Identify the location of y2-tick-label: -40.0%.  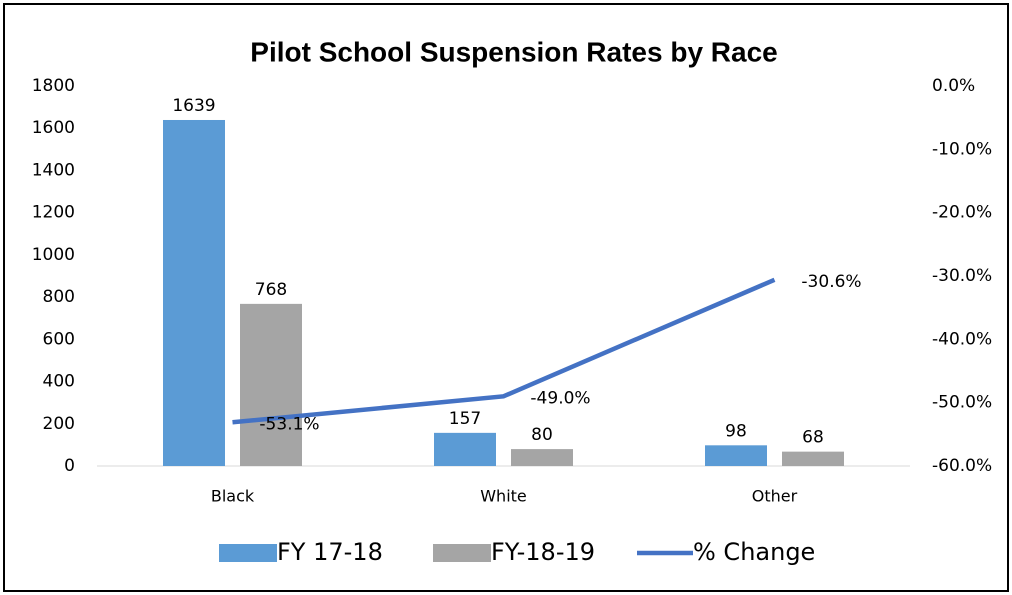
(962, 339).